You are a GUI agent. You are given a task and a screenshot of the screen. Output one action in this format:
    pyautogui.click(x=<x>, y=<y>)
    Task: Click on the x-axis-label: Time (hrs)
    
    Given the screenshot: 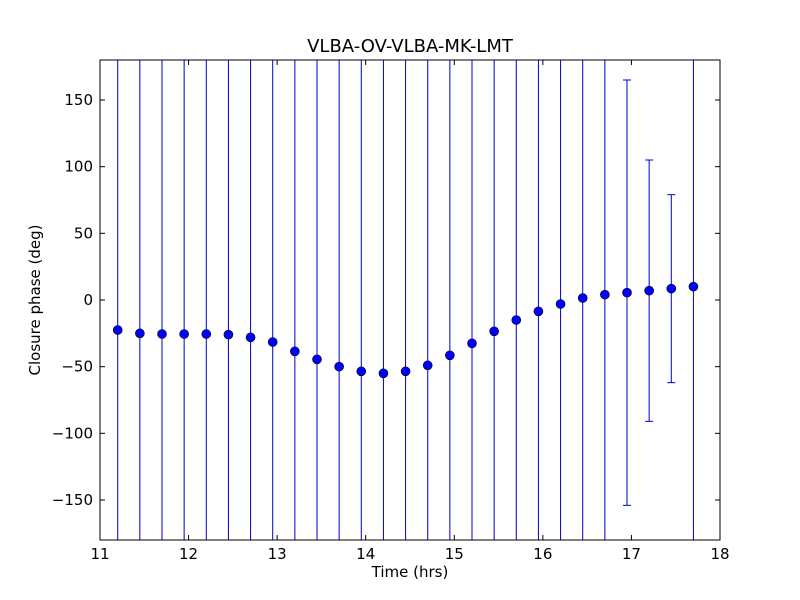 What is the action you would take?
    pyautogui.click(x=410, y=572)
    